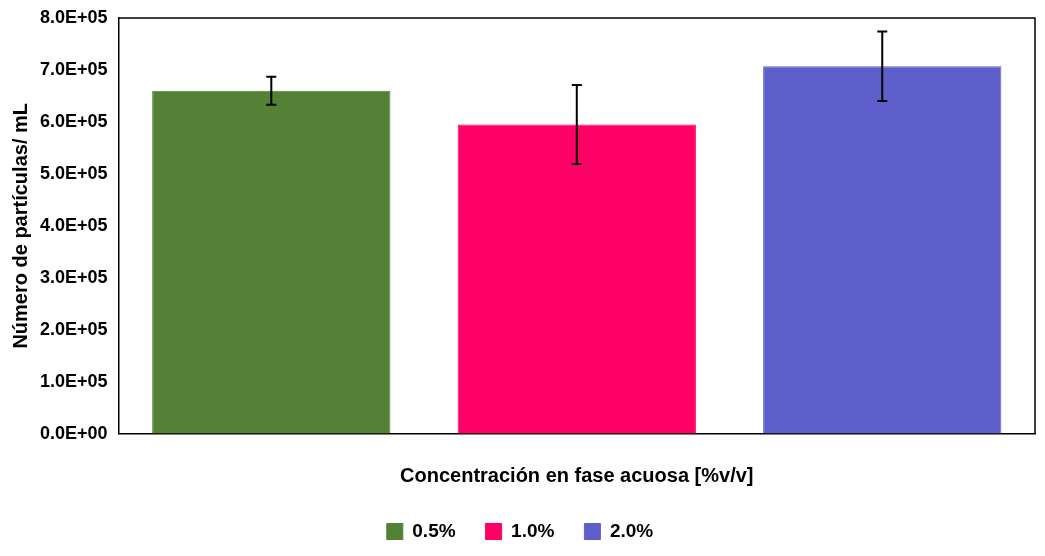  Describe the element at coordinates (74, 16) in the screenshot. I see `y-tick-label: 8.0E+05` at that location.